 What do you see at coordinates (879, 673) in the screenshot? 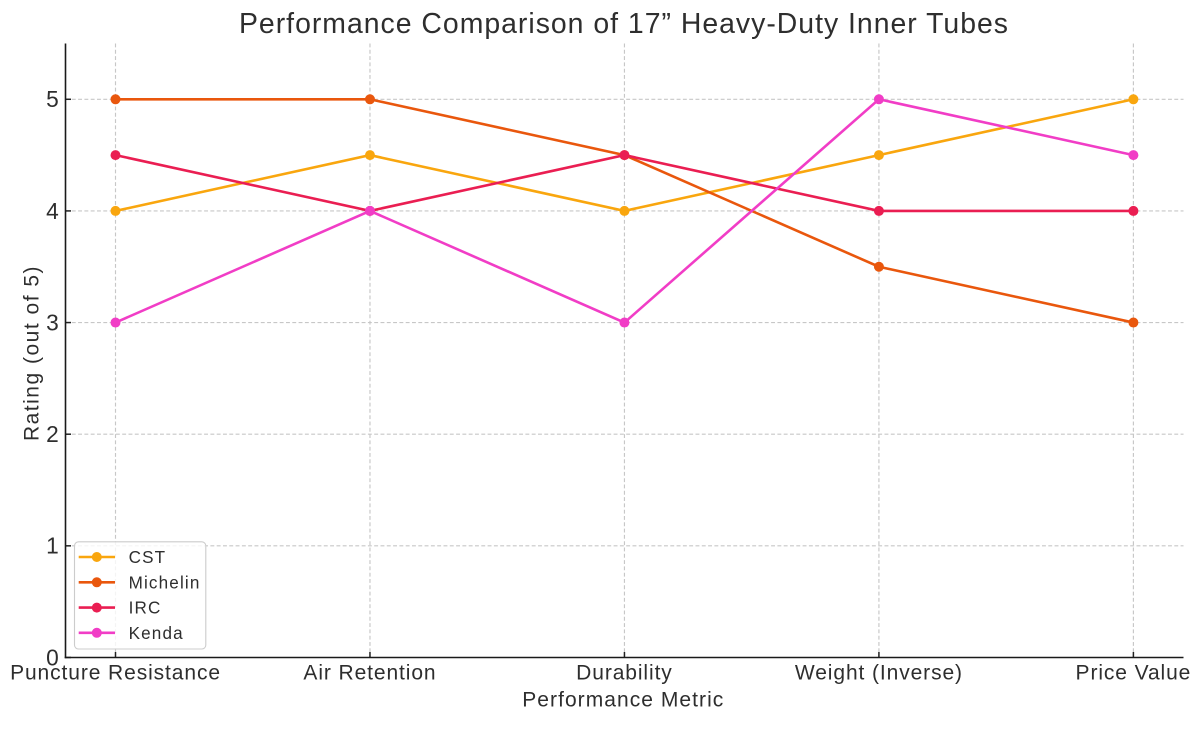
I see `svg-text: Weight (Inverse)` at bounding box center [879, 673].